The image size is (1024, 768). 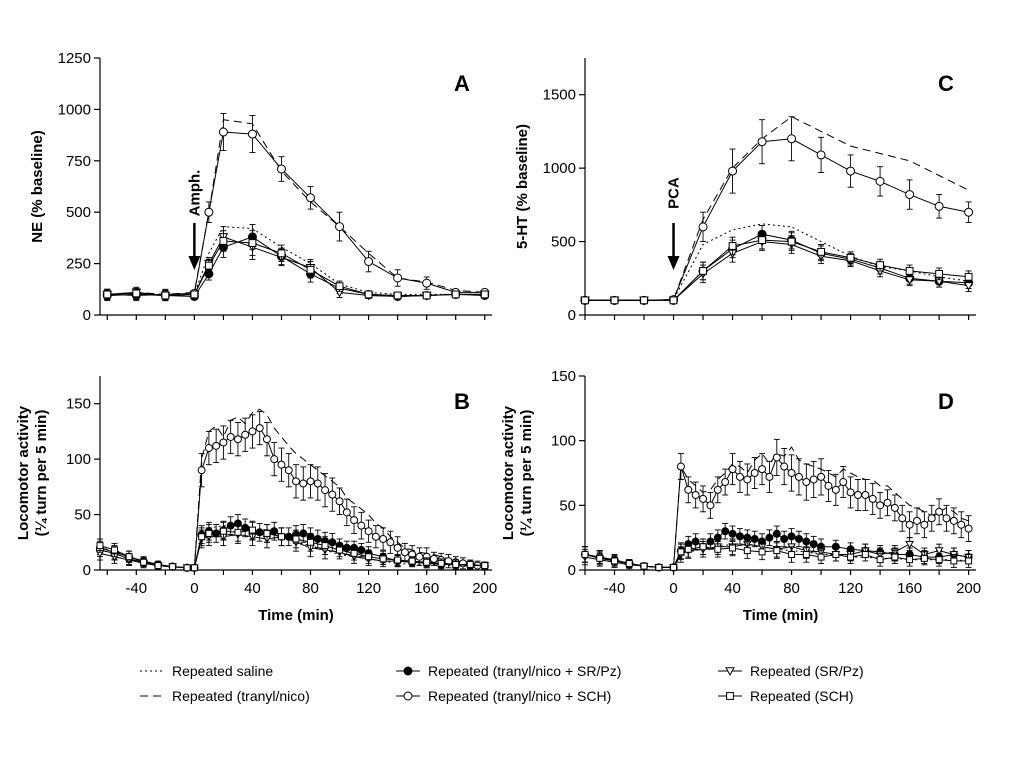 I want to click on legend-label: Repeated (tranyl/nico + SCH), so click(x=519, y=696).